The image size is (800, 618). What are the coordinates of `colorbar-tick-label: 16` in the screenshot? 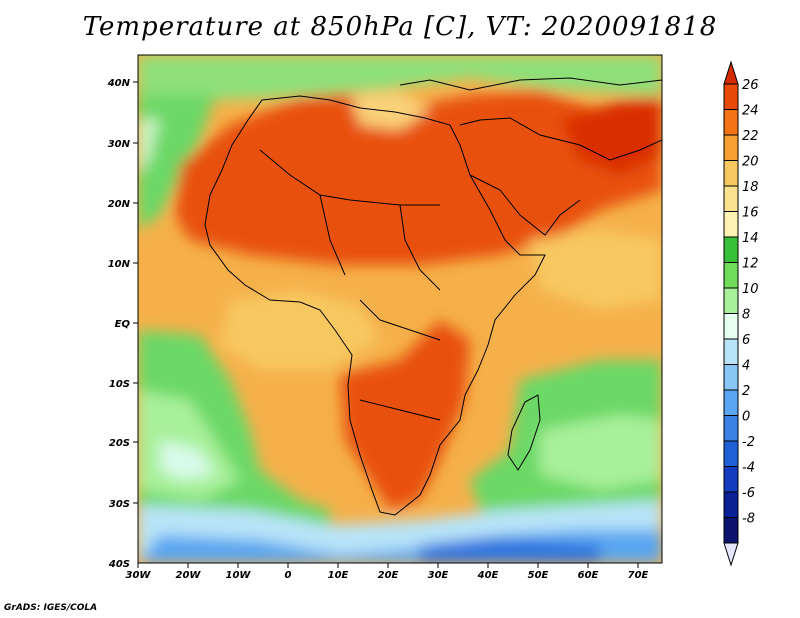 It's located at (750, 213).